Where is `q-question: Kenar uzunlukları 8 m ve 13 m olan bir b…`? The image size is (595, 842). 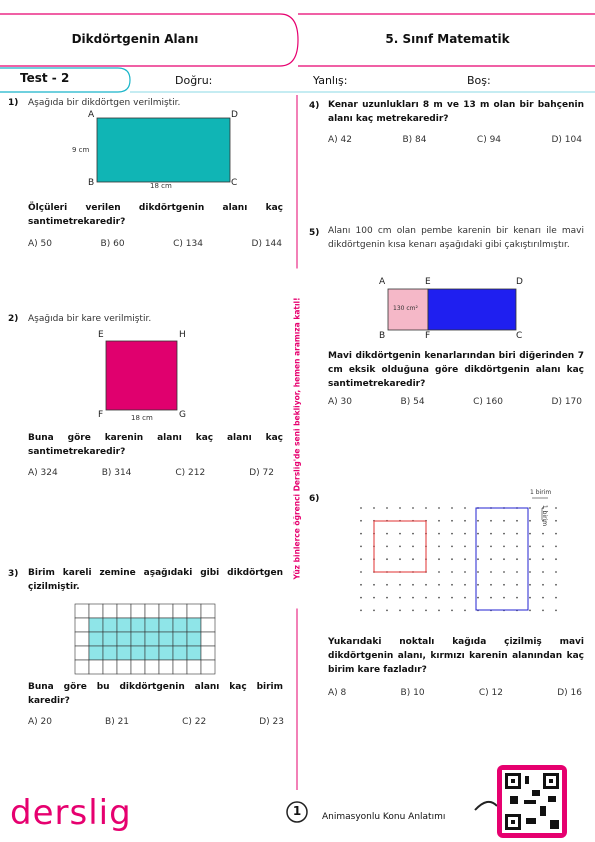
q-question: Kenar uzunlukları 8 m ve 13 m olan bir b… is located at coordinates (456, 112).